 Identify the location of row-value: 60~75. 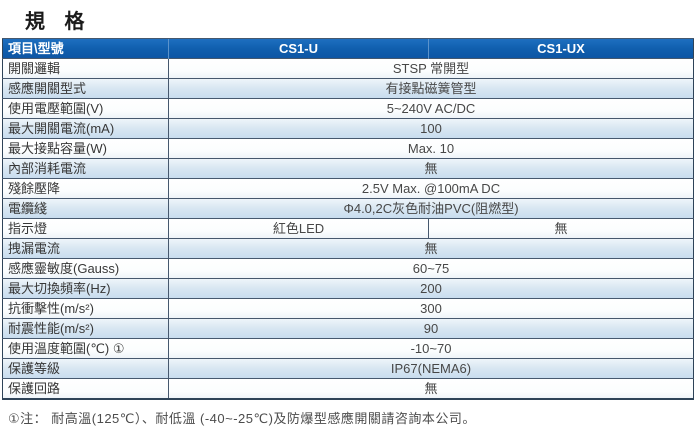
(431, 268).